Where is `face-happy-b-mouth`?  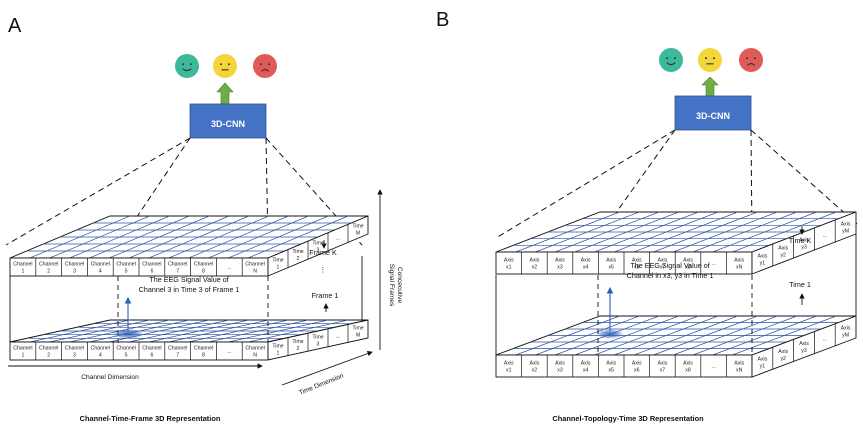
face-happy-b-mouth is located at coordinates (671, 64).